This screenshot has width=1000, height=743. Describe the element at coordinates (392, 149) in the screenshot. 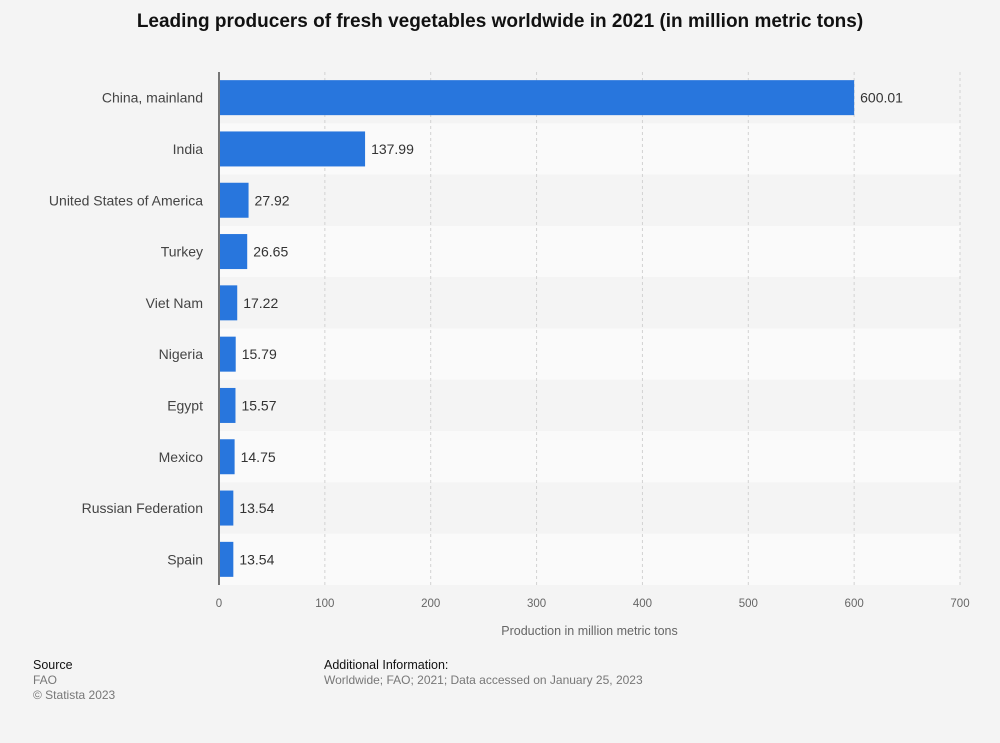

I see `data-label: 137.99` at that location.